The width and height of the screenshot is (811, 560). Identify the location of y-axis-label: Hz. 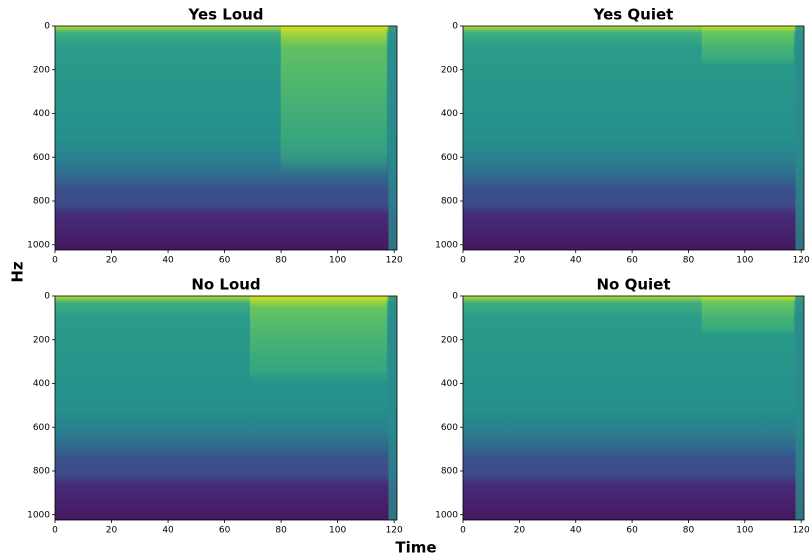
(18, 272).